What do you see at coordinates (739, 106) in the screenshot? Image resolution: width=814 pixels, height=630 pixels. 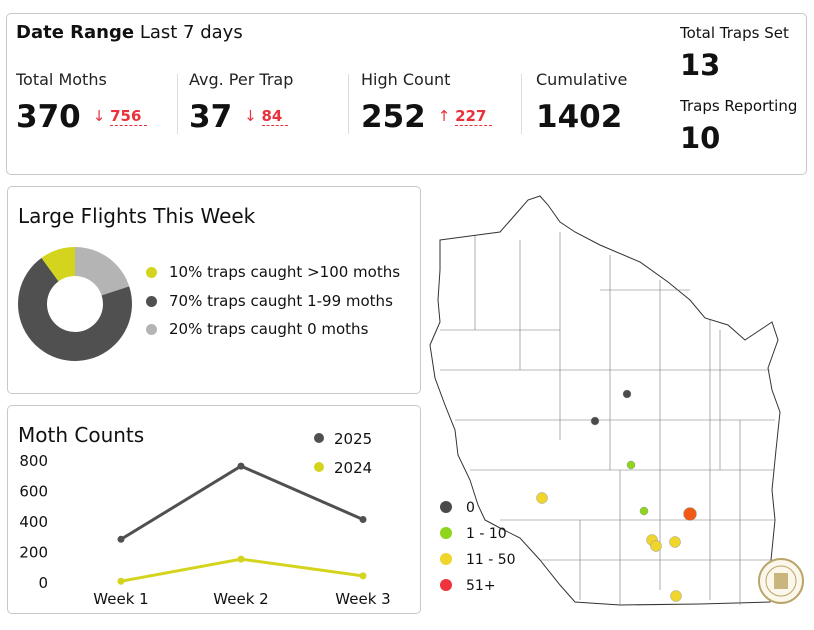 I see `traps-reporting-label: Traps Reporting` at bounding box center [739, 106].